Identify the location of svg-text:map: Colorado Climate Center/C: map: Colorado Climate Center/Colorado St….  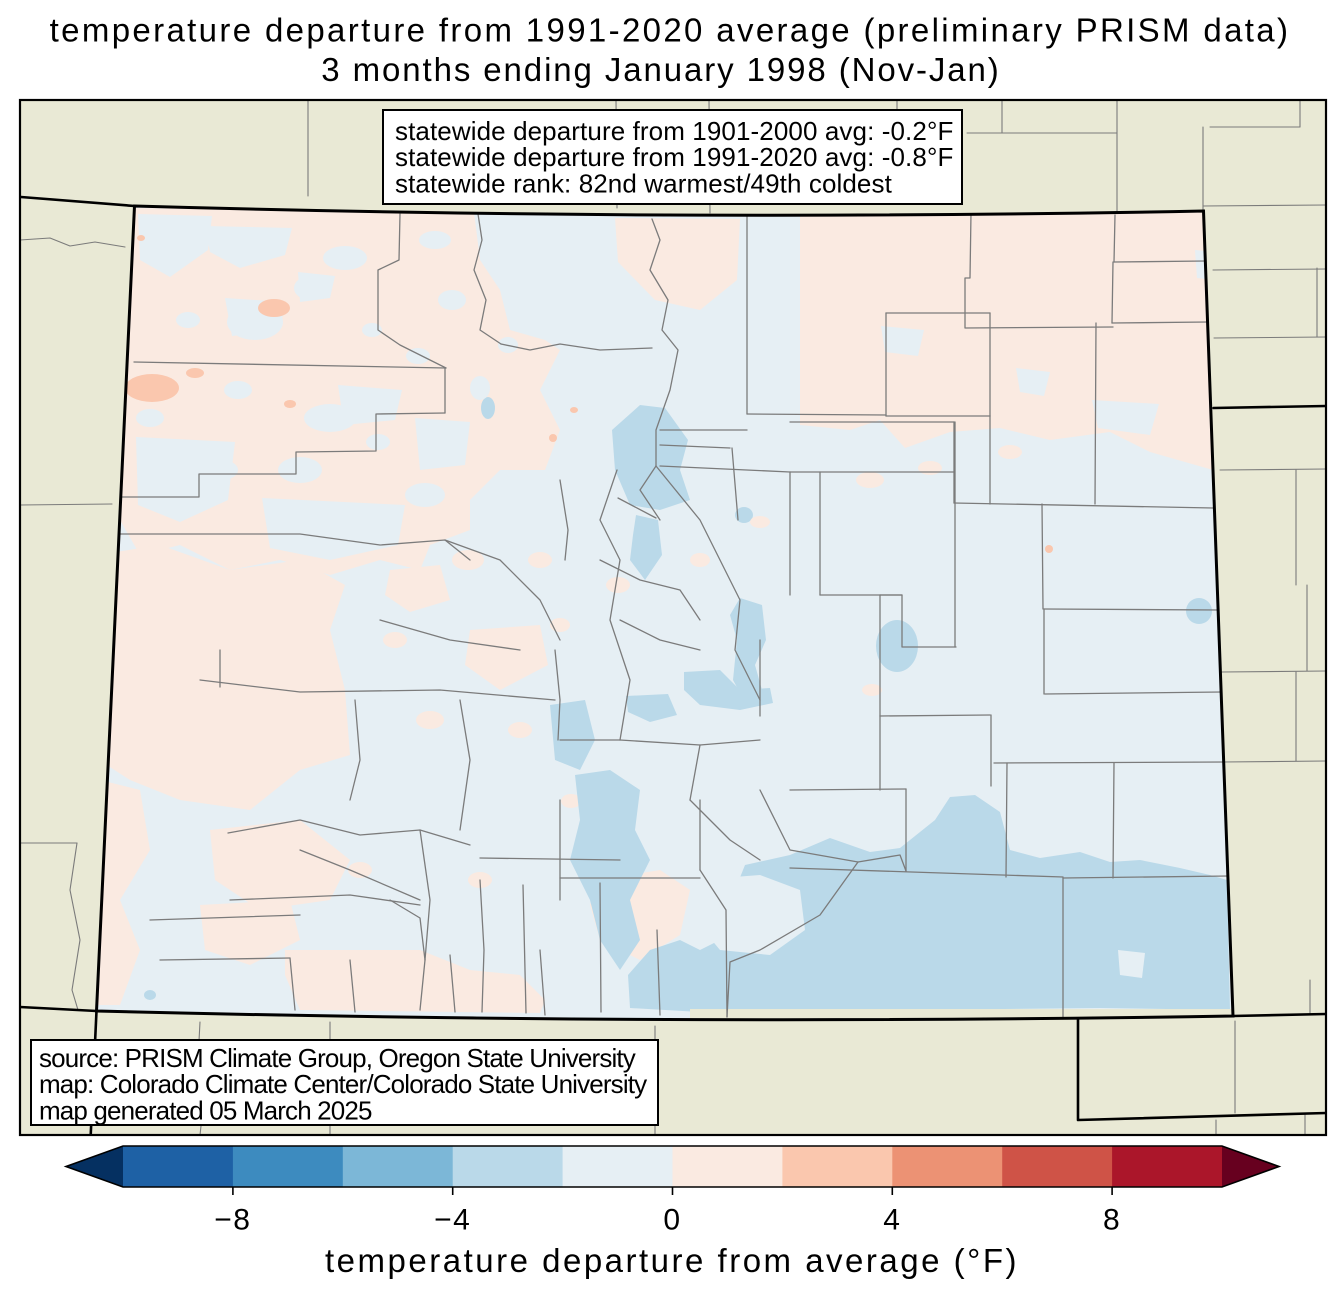
(343, 1084).